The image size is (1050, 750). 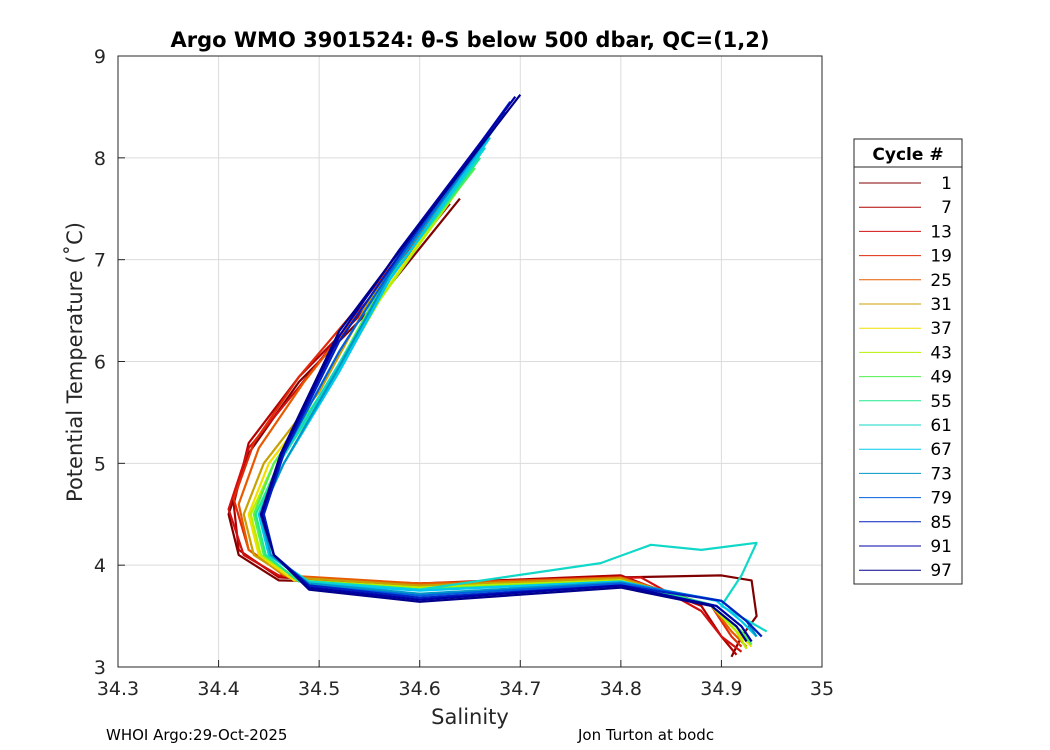 What do you see at coordinates (721, 689) in the screenshot?
I see `x-tick-label: 34.9` at bounding box center [721, 689].